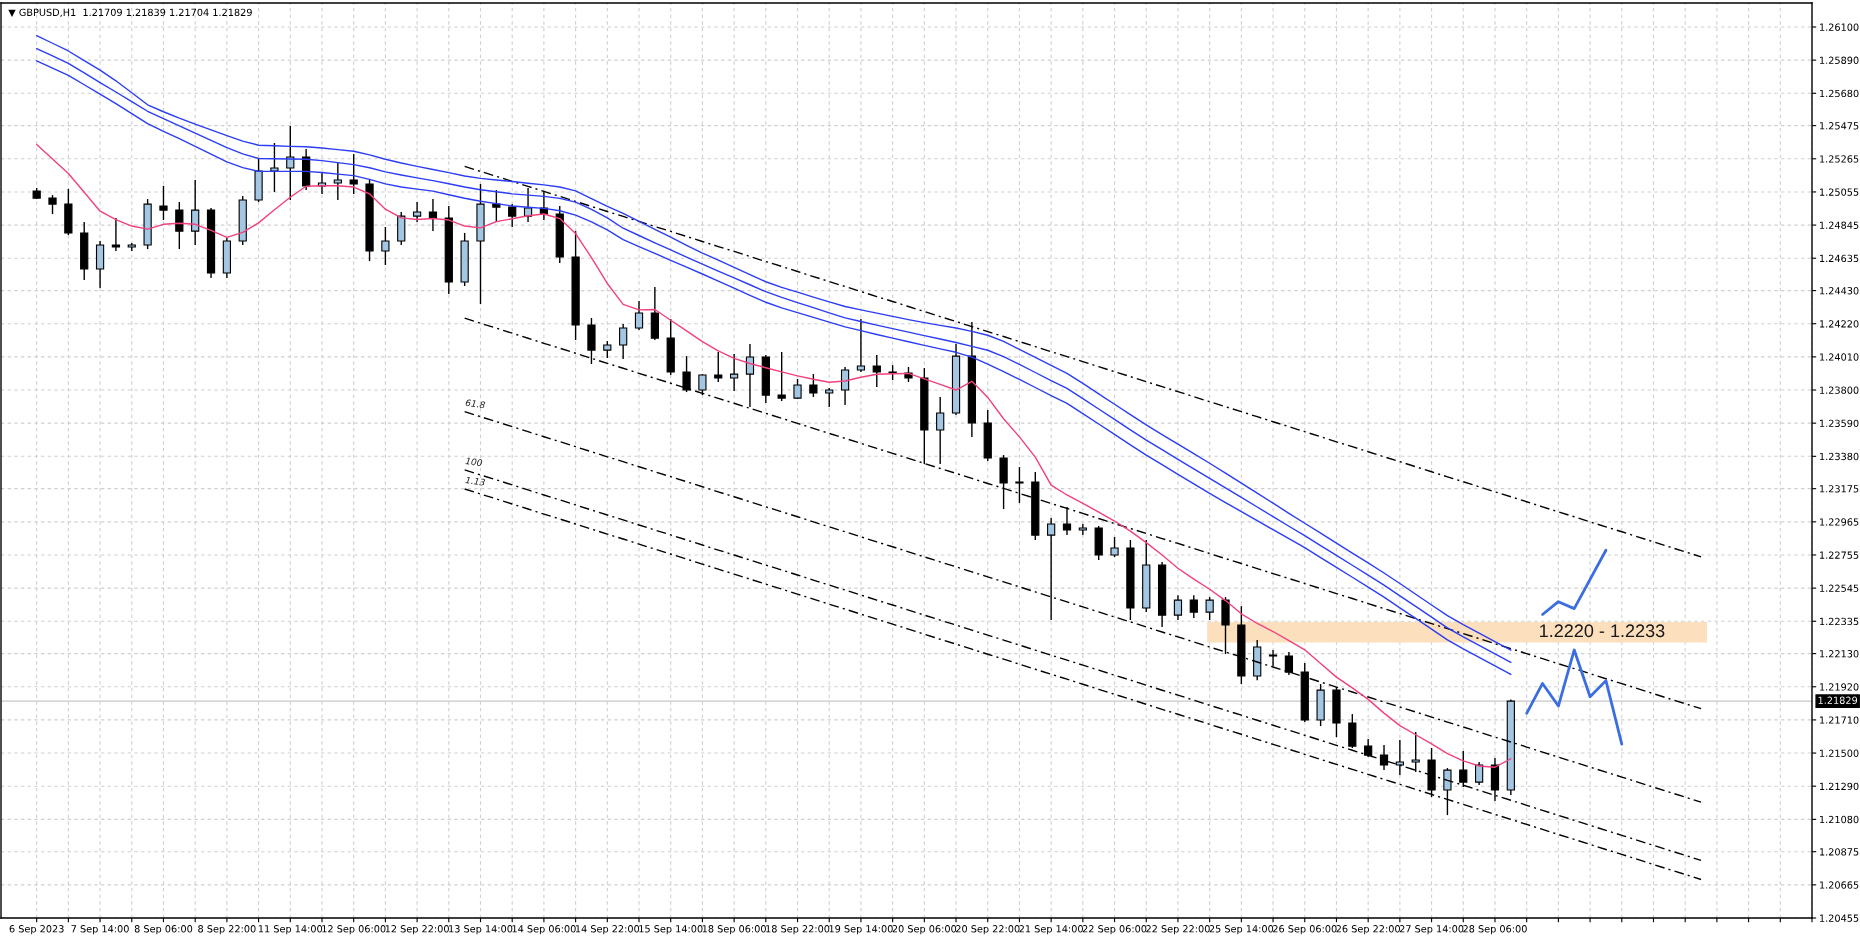 The height and width of the screenshot is (942, 1860). What do you see at coordinates (1839, 60) in the screenshot?
I see `y-tick-label: 1.25890` at bounding box center [1839, 60].